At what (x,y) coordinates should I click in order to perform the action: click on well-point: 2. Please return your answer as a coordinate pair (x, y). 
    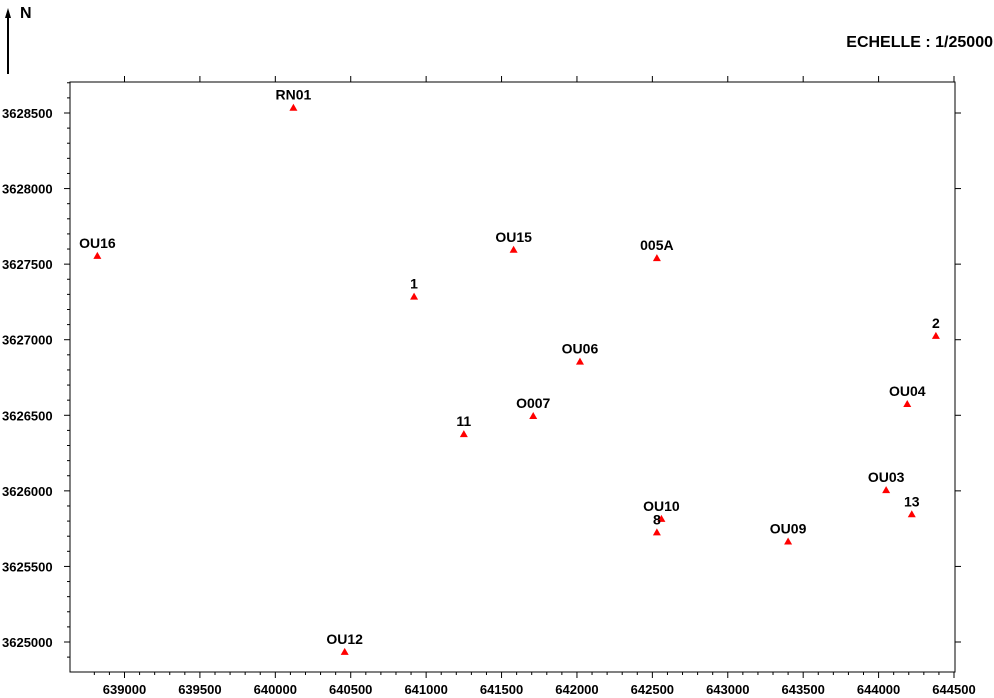
    Looking at the image, I should click on (935, 327).